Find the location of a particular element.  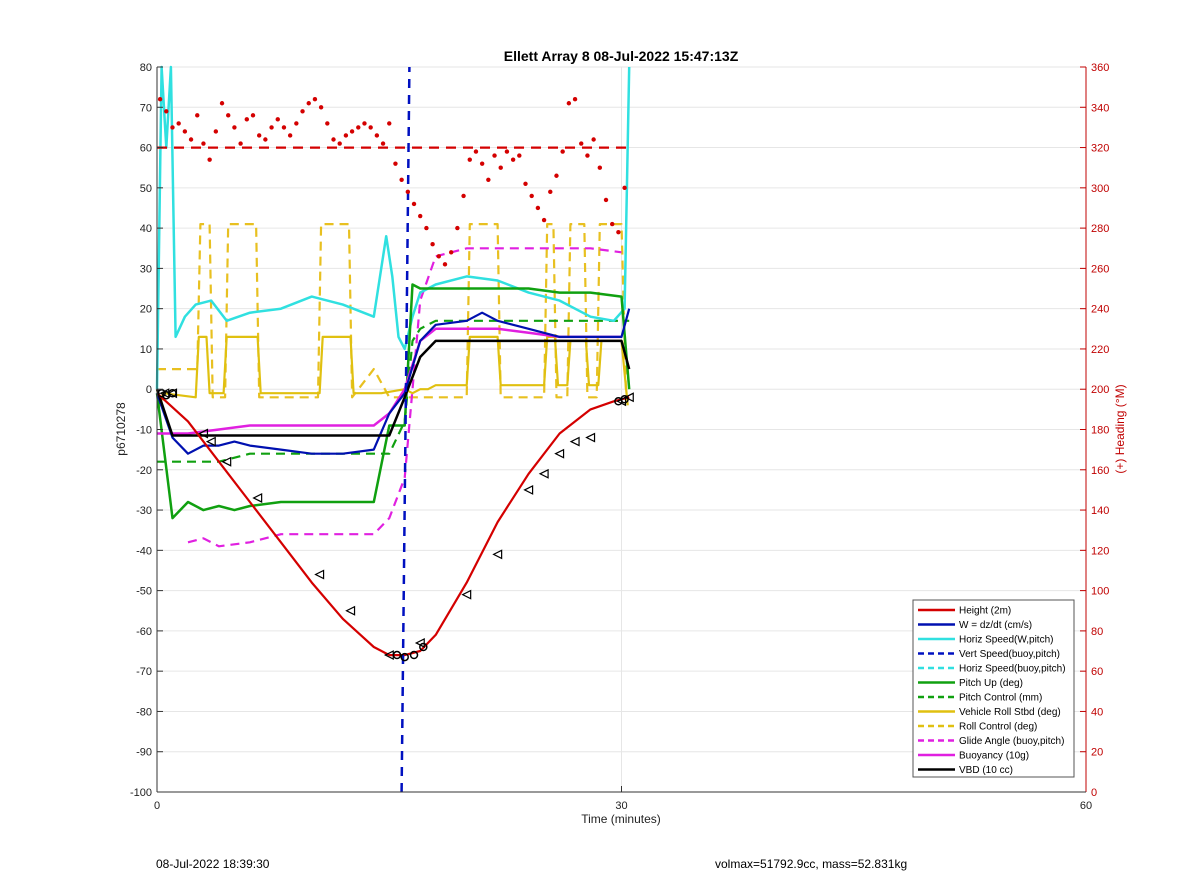

y-right-tick-label: 120 is located at coordinates (1100, 551).